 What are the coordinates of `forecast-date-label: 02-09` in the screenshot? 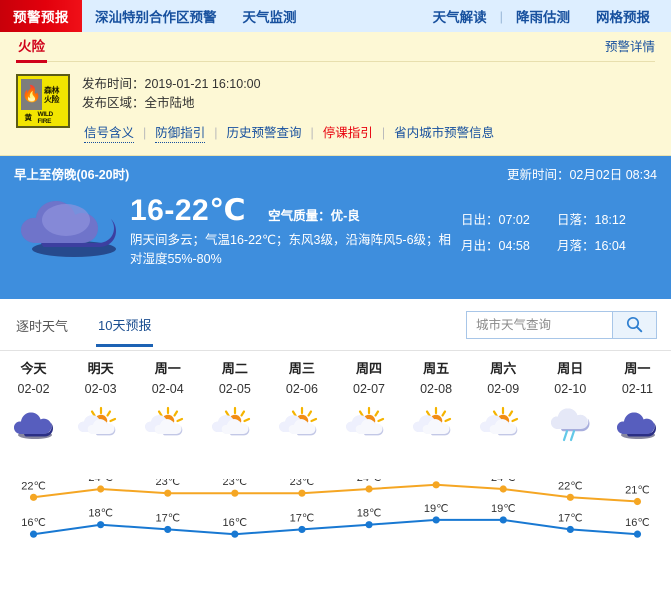 It's located at (503, 389).